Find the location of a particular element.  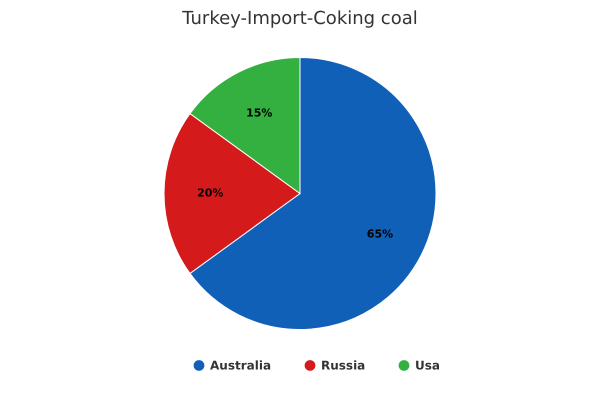

legend-label: Australia is located at coordinates (241, 365).